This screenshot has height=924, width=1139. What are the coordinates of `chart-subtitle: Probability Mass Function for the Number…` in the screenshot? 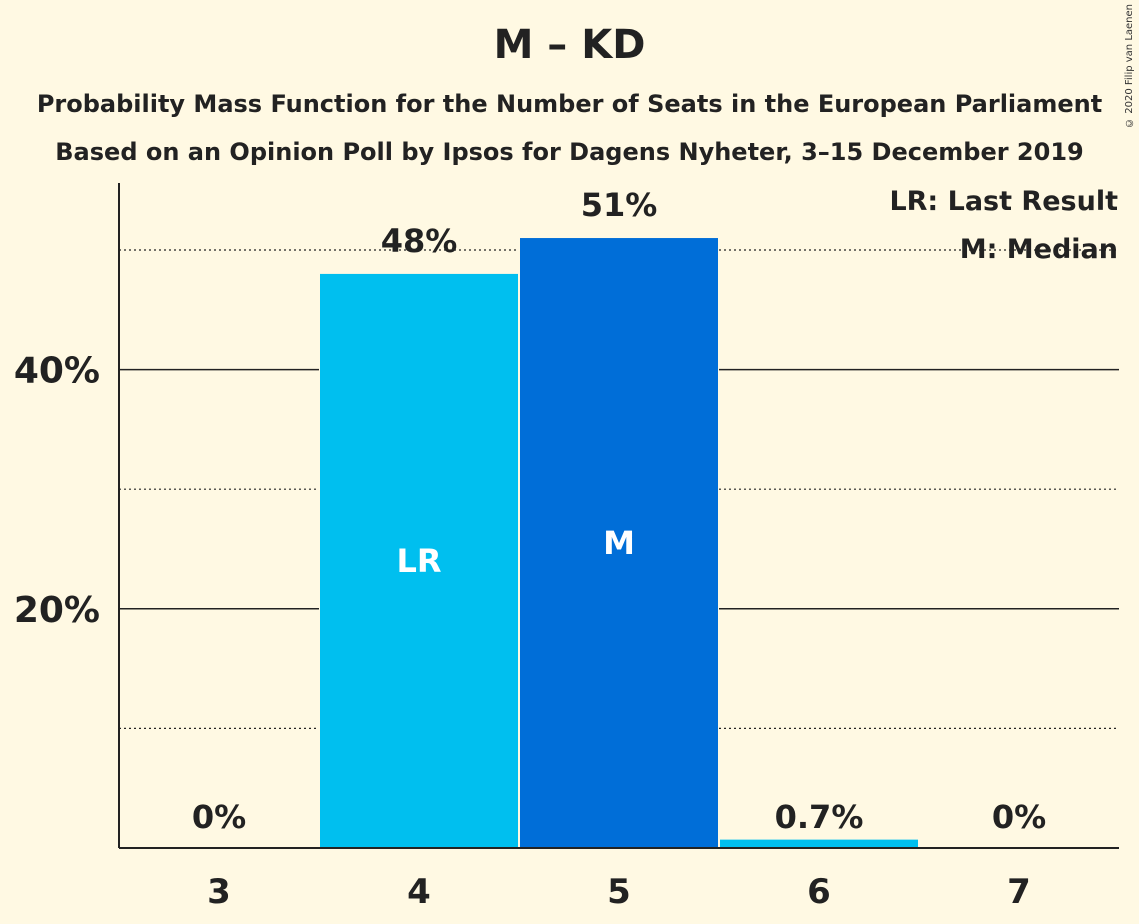 It's located at (569, 104).